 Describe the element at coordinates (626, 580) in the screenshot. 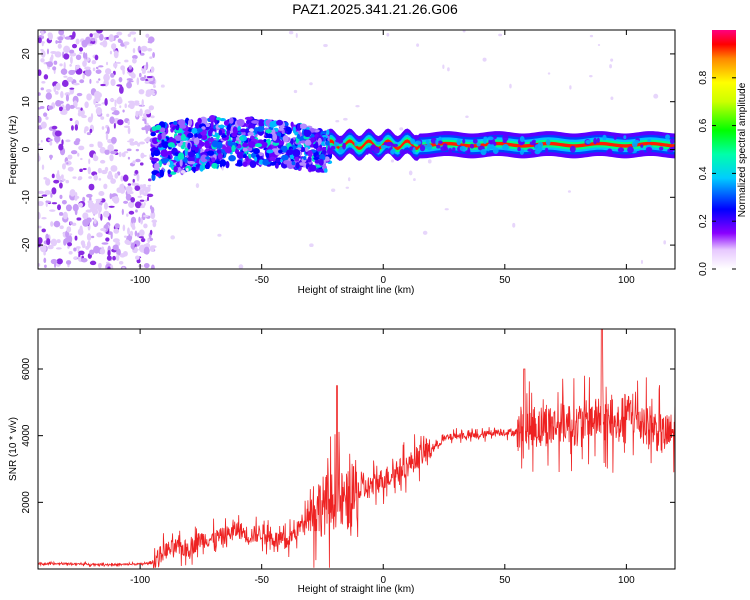

I see `x-tick-label: 100` at that location.